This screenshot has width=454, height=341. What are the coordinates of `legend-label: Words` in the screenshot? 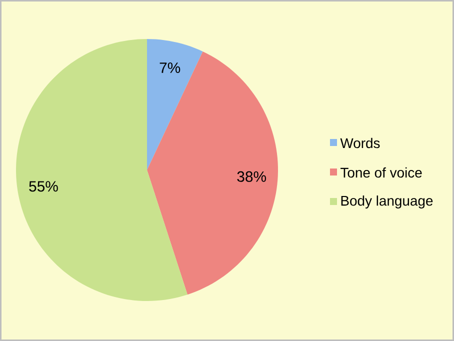 It's located at (360, 143).